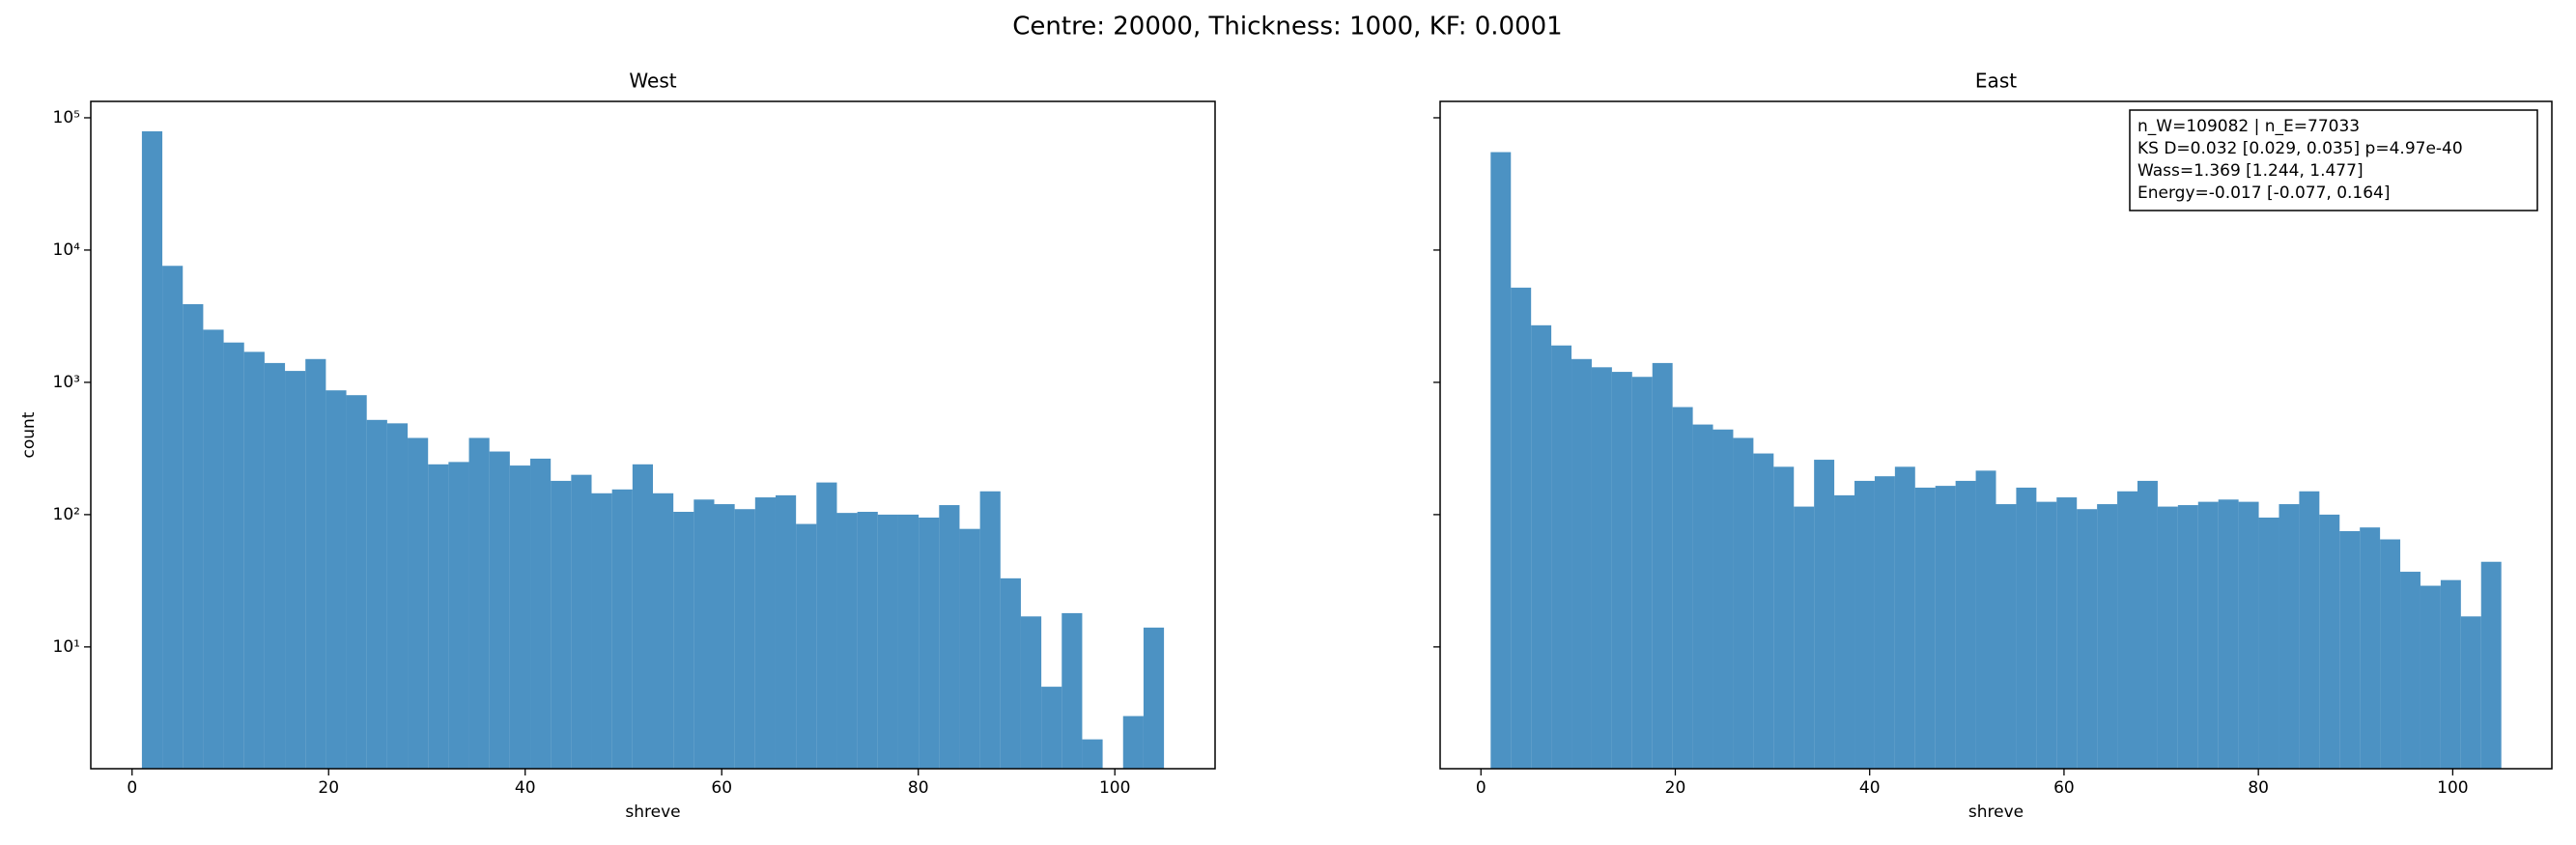 The height and width of the screenshot is (845, 2576). Describe the element at coordinates (2250, 171) in the screenshot. I see `annotation-line: Wass=1.369 [1.244, 1.477]` at that location.